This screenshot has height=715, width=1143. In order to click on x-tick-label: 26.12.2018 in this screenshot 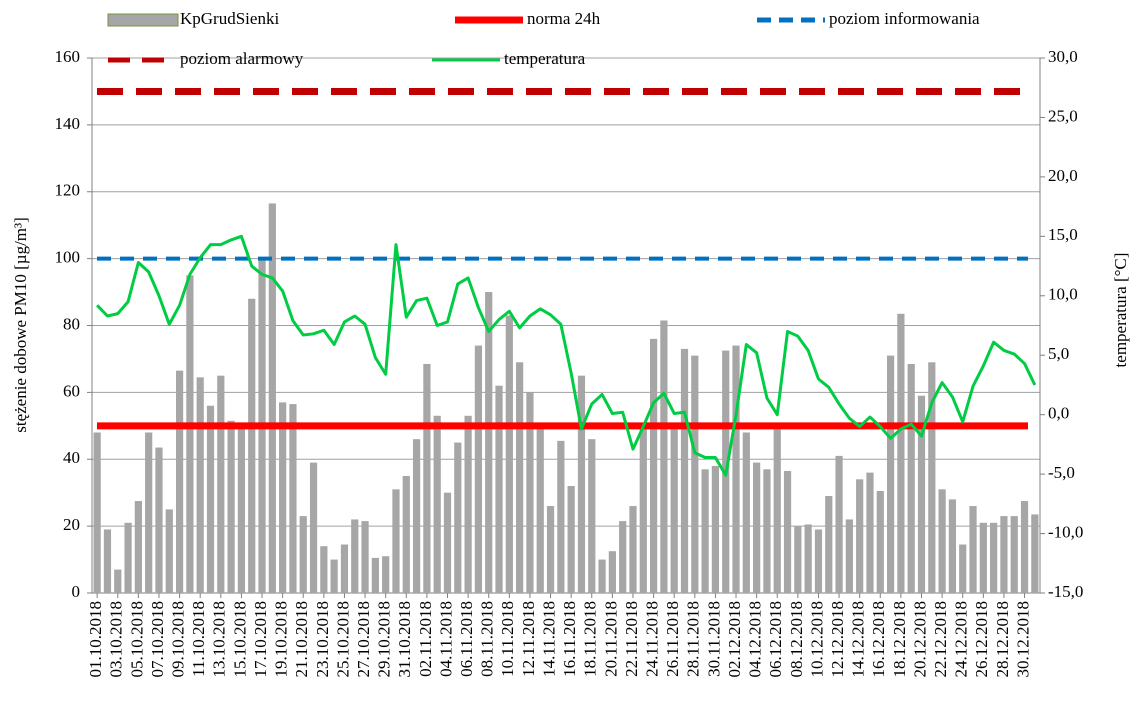, I will do `click(981, 639)`.